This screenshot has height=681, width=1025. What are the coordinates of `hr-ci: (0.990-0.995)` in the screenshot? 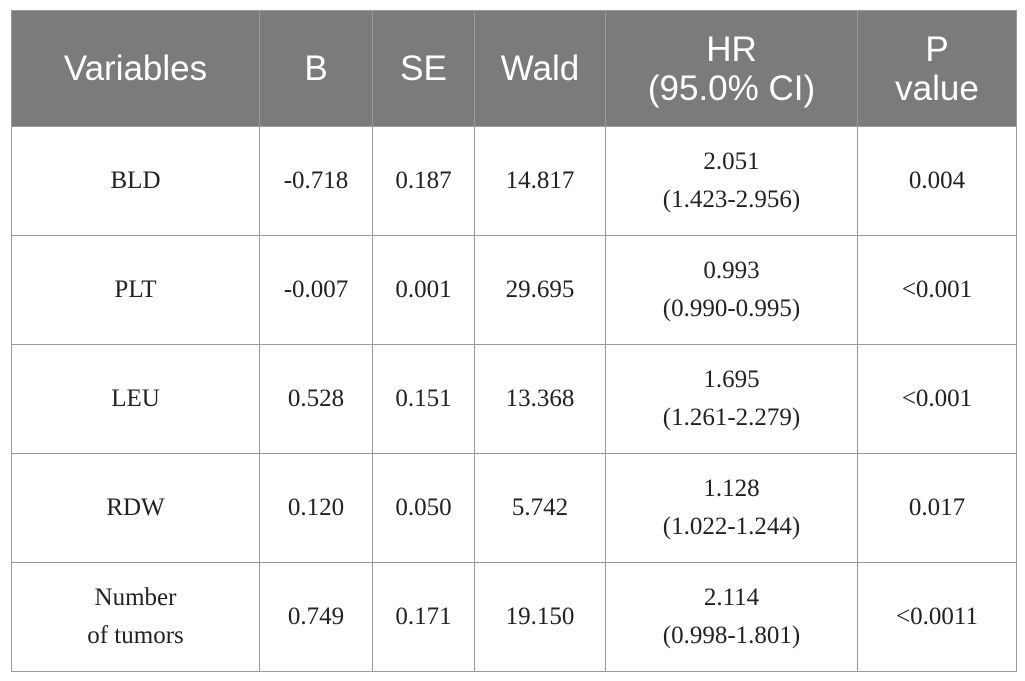 It's located at (731, 308).